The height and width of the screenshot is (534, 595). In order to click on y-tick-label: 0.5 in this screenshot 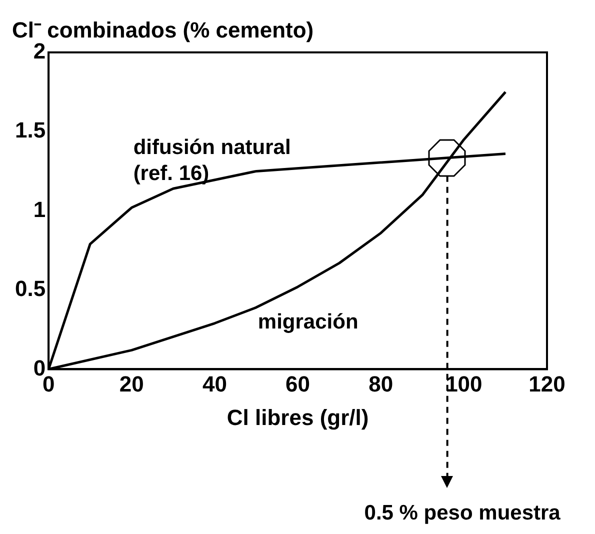, I will do `click(30, 289)`.